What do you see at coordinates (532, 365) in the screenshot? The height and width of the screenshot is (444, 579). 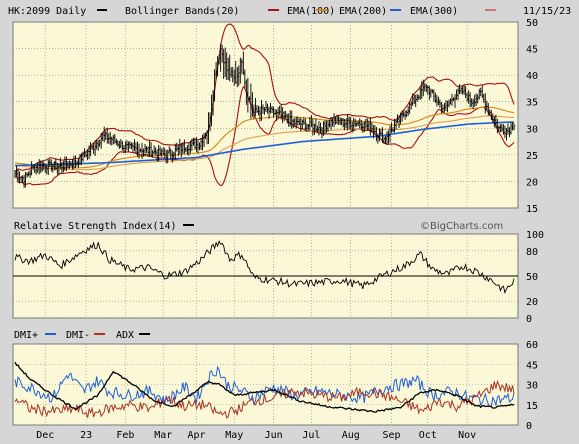 I see `y-tick-dmi: 45` at bounding box center [532, 365].